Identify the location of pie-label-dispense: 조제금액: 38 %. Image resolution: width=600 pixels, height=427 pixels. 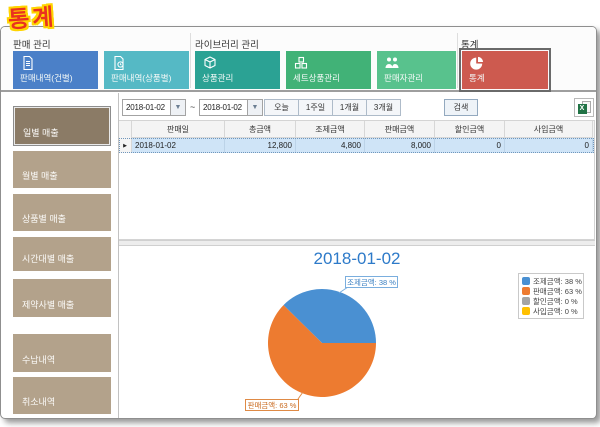
(371, 282).